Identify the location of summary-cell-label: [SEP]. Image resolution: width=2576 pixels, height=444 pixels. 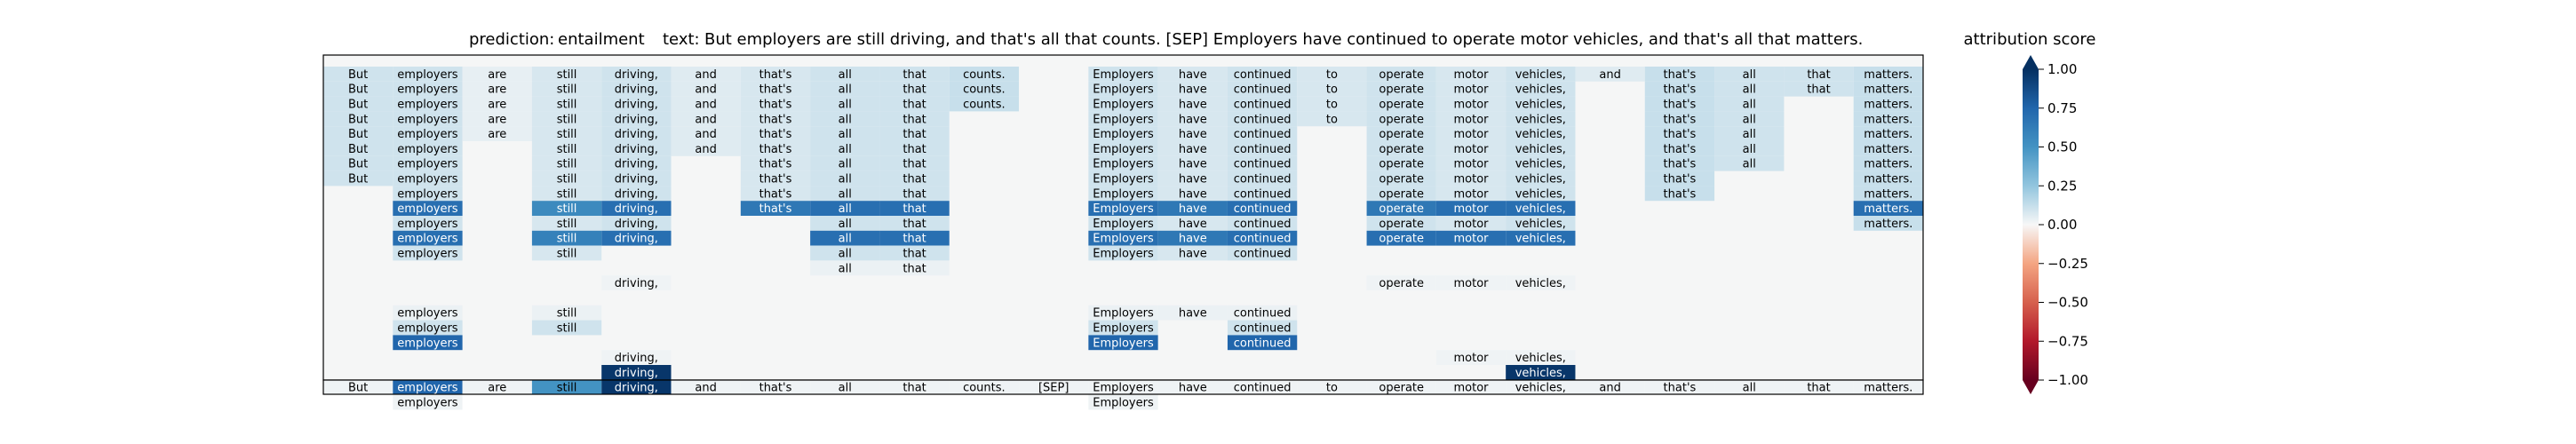
(1053, 388).